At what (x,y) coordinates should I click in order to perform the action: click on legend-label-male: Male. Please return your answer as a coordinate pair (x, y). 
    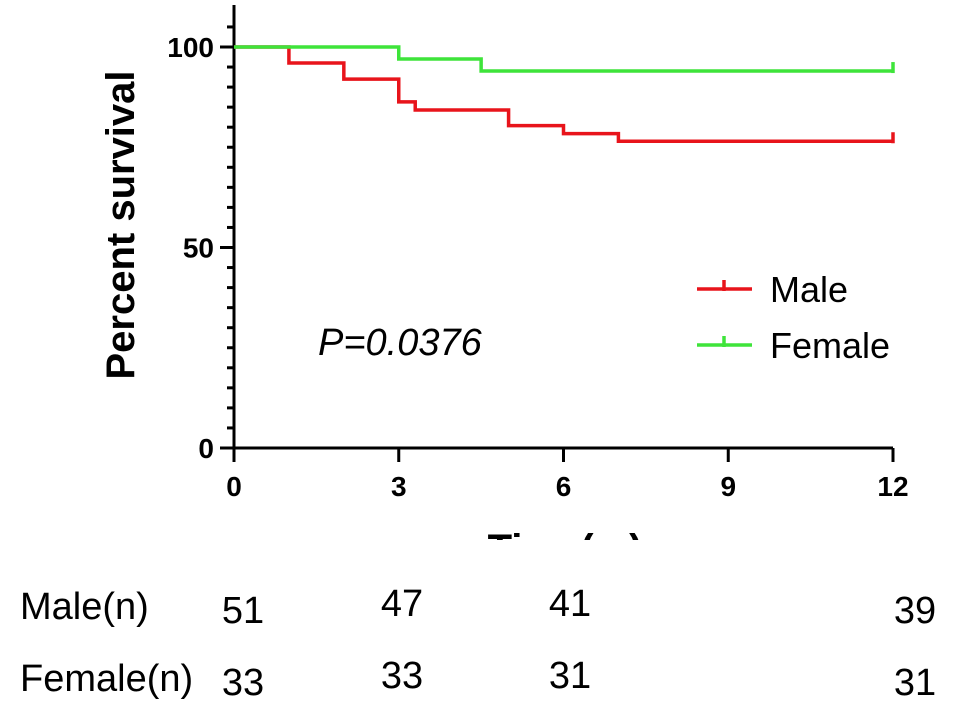
    Looking at the image, I should click on (809, 289).